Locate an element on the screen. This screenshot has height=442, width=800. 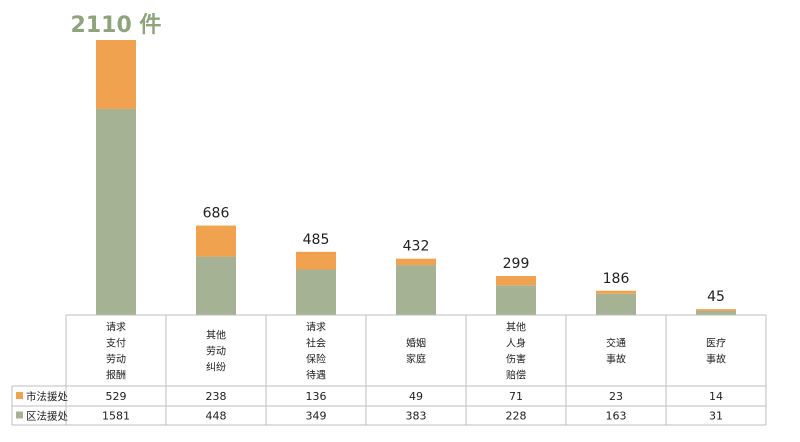
total-label-3: 432 is located at coordinates (416, 247).